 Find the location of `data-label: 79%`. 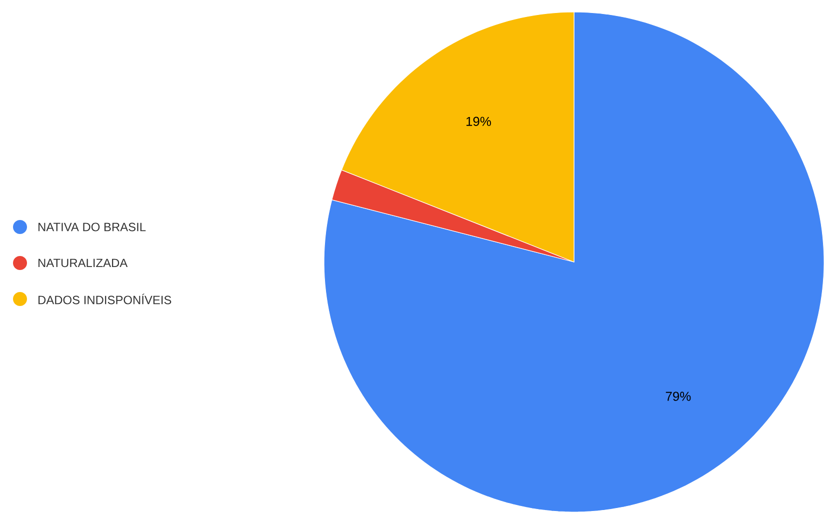

data-label: 79% is located at coordinates (678, 396).